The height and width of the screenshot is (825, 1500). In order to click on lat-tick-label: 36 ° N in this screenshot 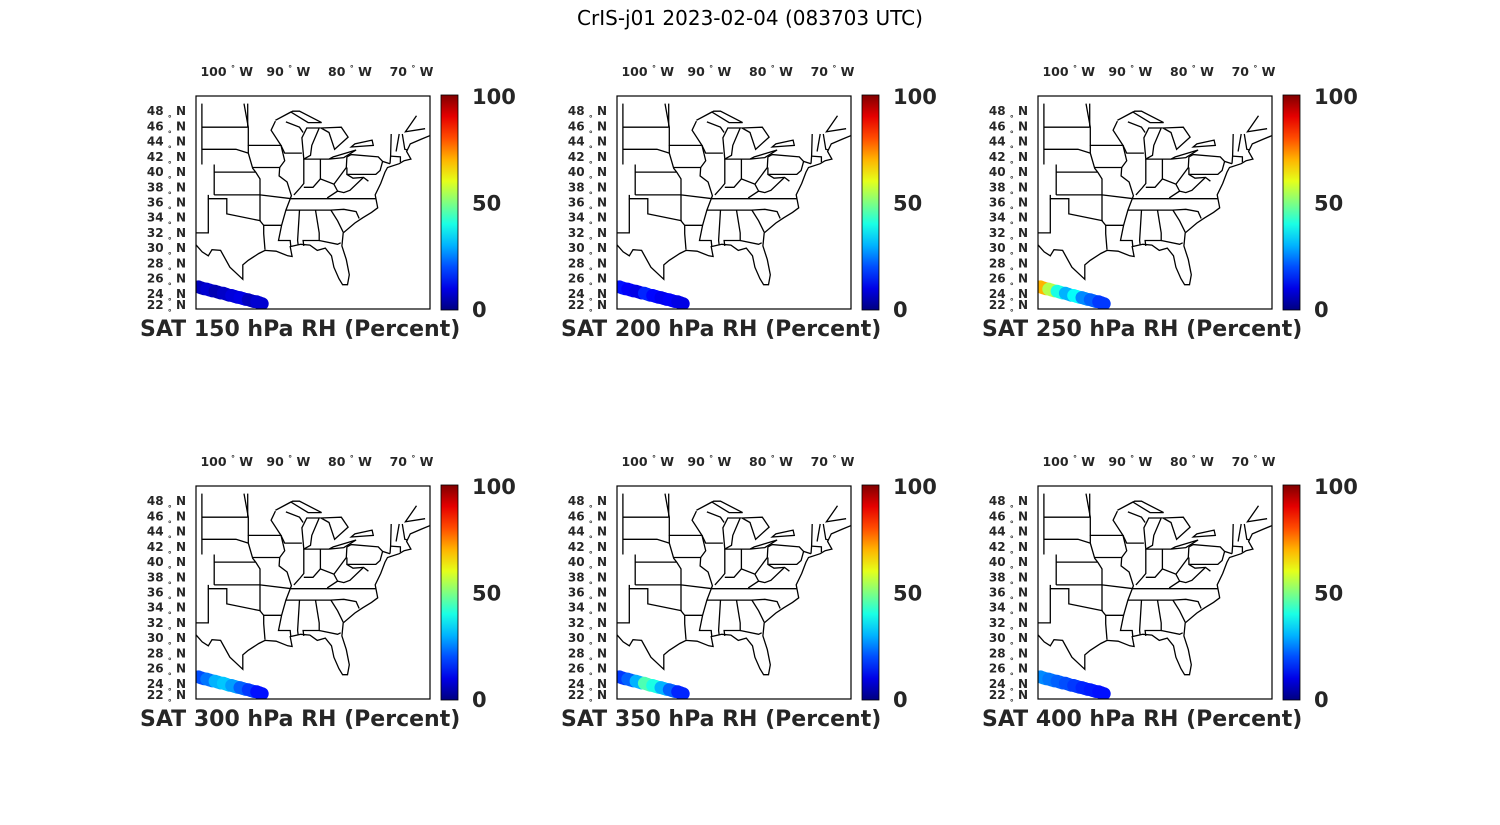, I will do `click(1008, 595)`.